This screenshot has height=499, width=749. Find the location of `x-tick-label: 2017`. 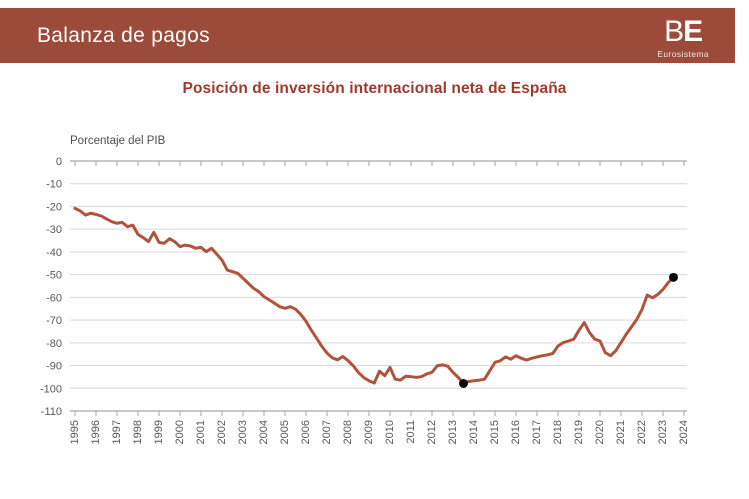

x-tick-label: 2017 is located at coordinates (537, 432).